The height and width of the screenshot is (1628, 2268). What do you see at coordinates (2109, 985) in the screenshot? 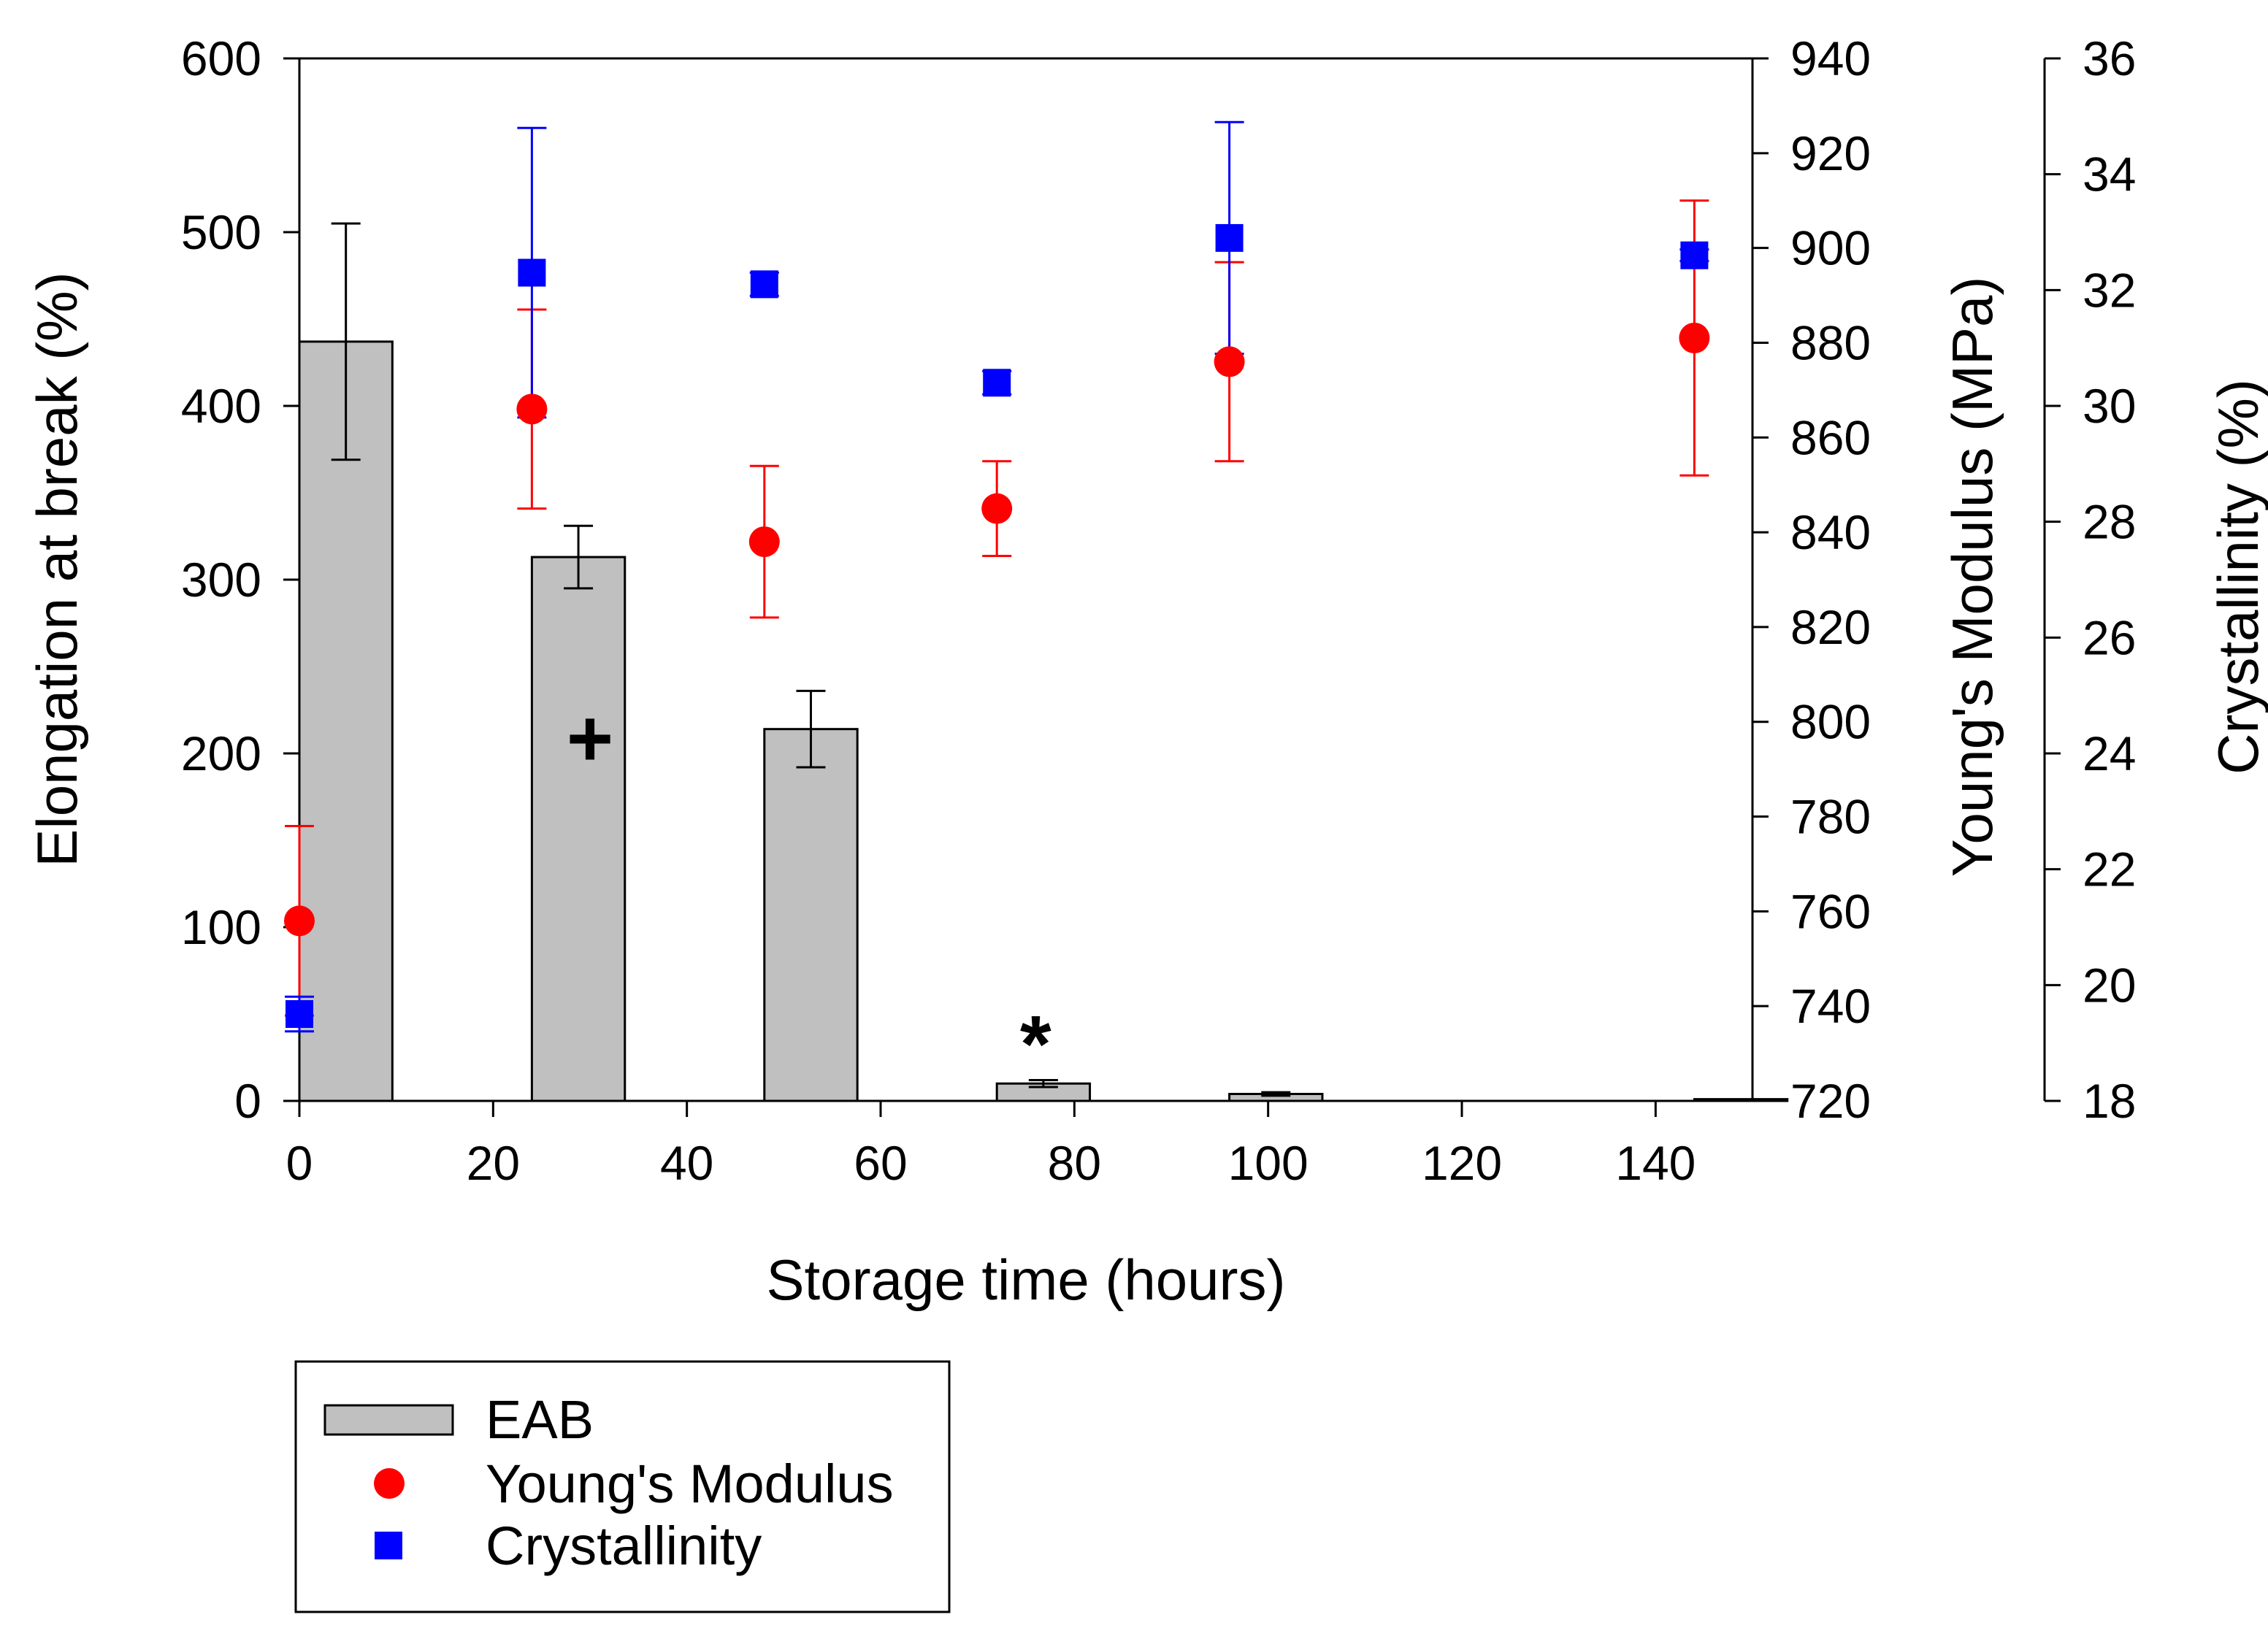
I see `right2-tick-label: 20` at bounding box center [2109, 985].